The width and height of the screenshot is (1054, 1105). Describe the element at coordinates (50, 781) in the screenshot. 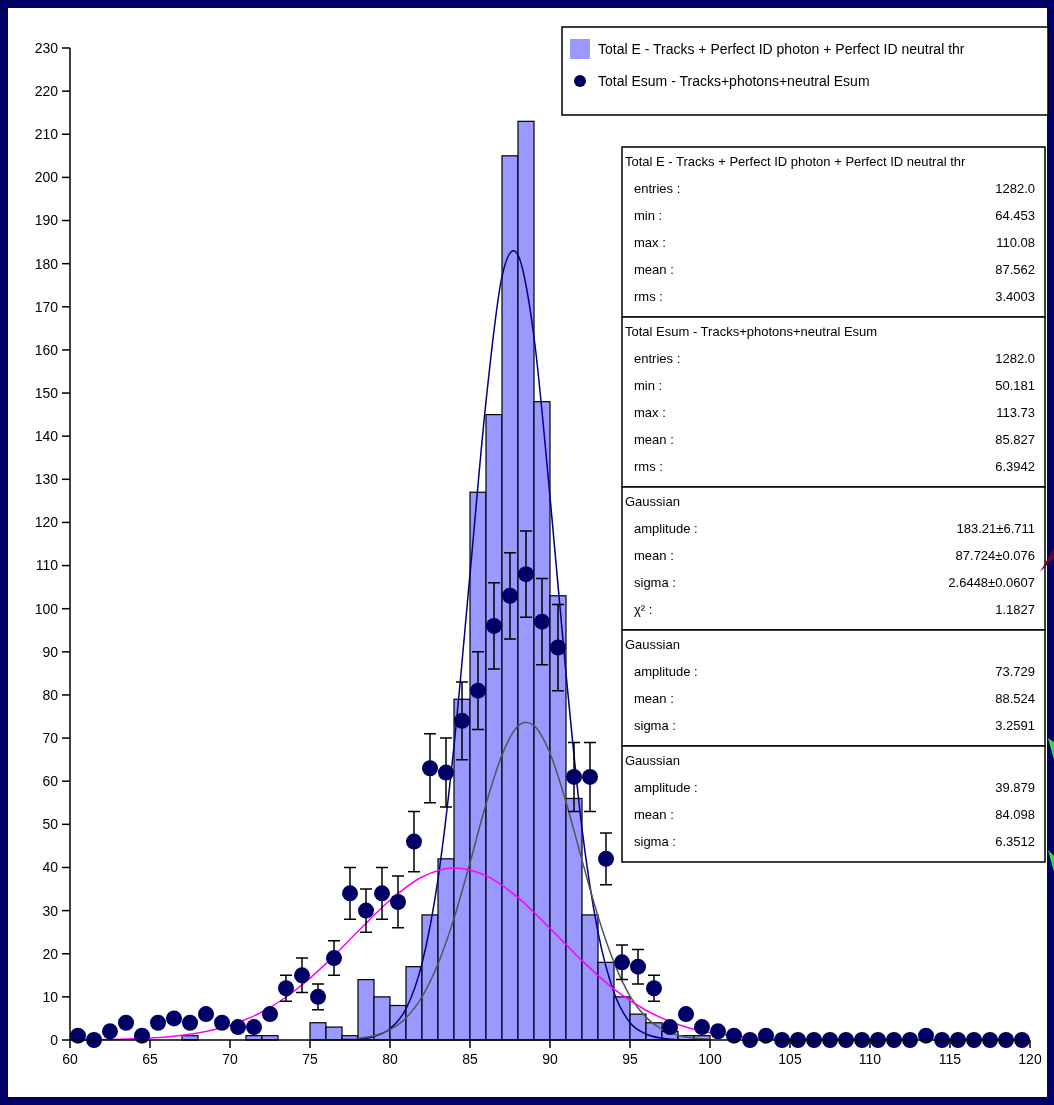

I see `y-tick-label: 60` at that location.